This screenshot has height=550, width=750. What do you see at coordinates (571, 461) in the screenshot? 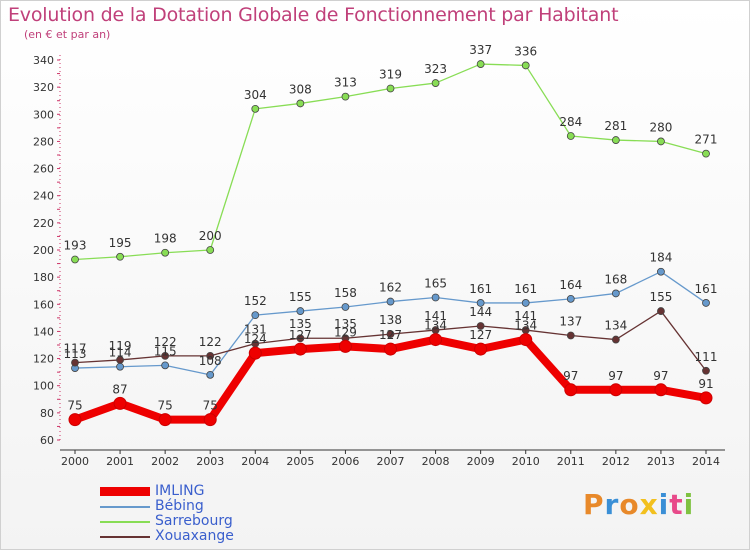
I see `x-tick-label: 2011` at bounding box center [571, 461].